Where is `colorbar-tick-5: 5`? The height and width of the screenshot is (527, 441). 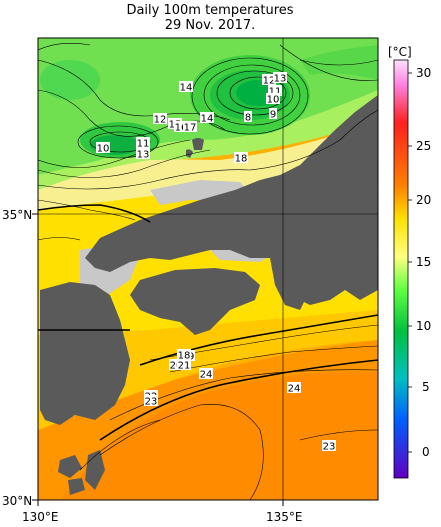 colorbar-tick-5: 5 is located at coordinates (426, 387).